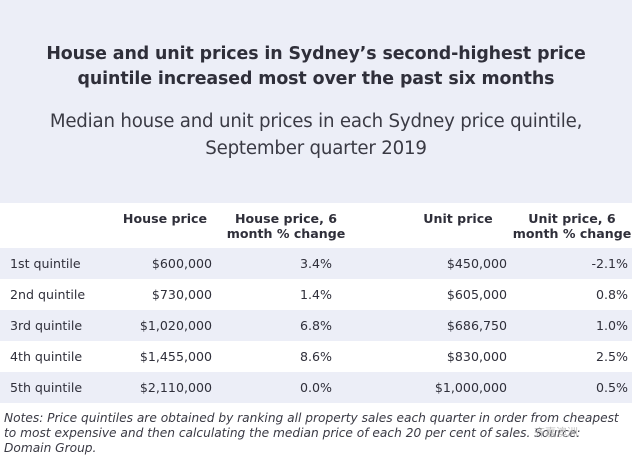 The height and width of the screenshot is (465, 632). I want to click on unit-price-cell: $450,000, so click(476, 263).